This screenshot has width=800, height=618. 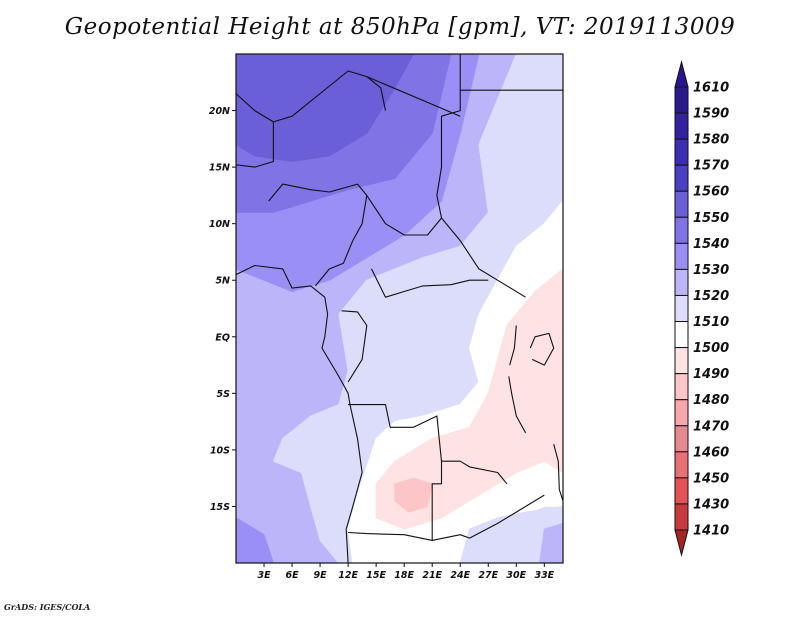 I want to click on lon-tick-label: 24E, so click(x=460, y=575).